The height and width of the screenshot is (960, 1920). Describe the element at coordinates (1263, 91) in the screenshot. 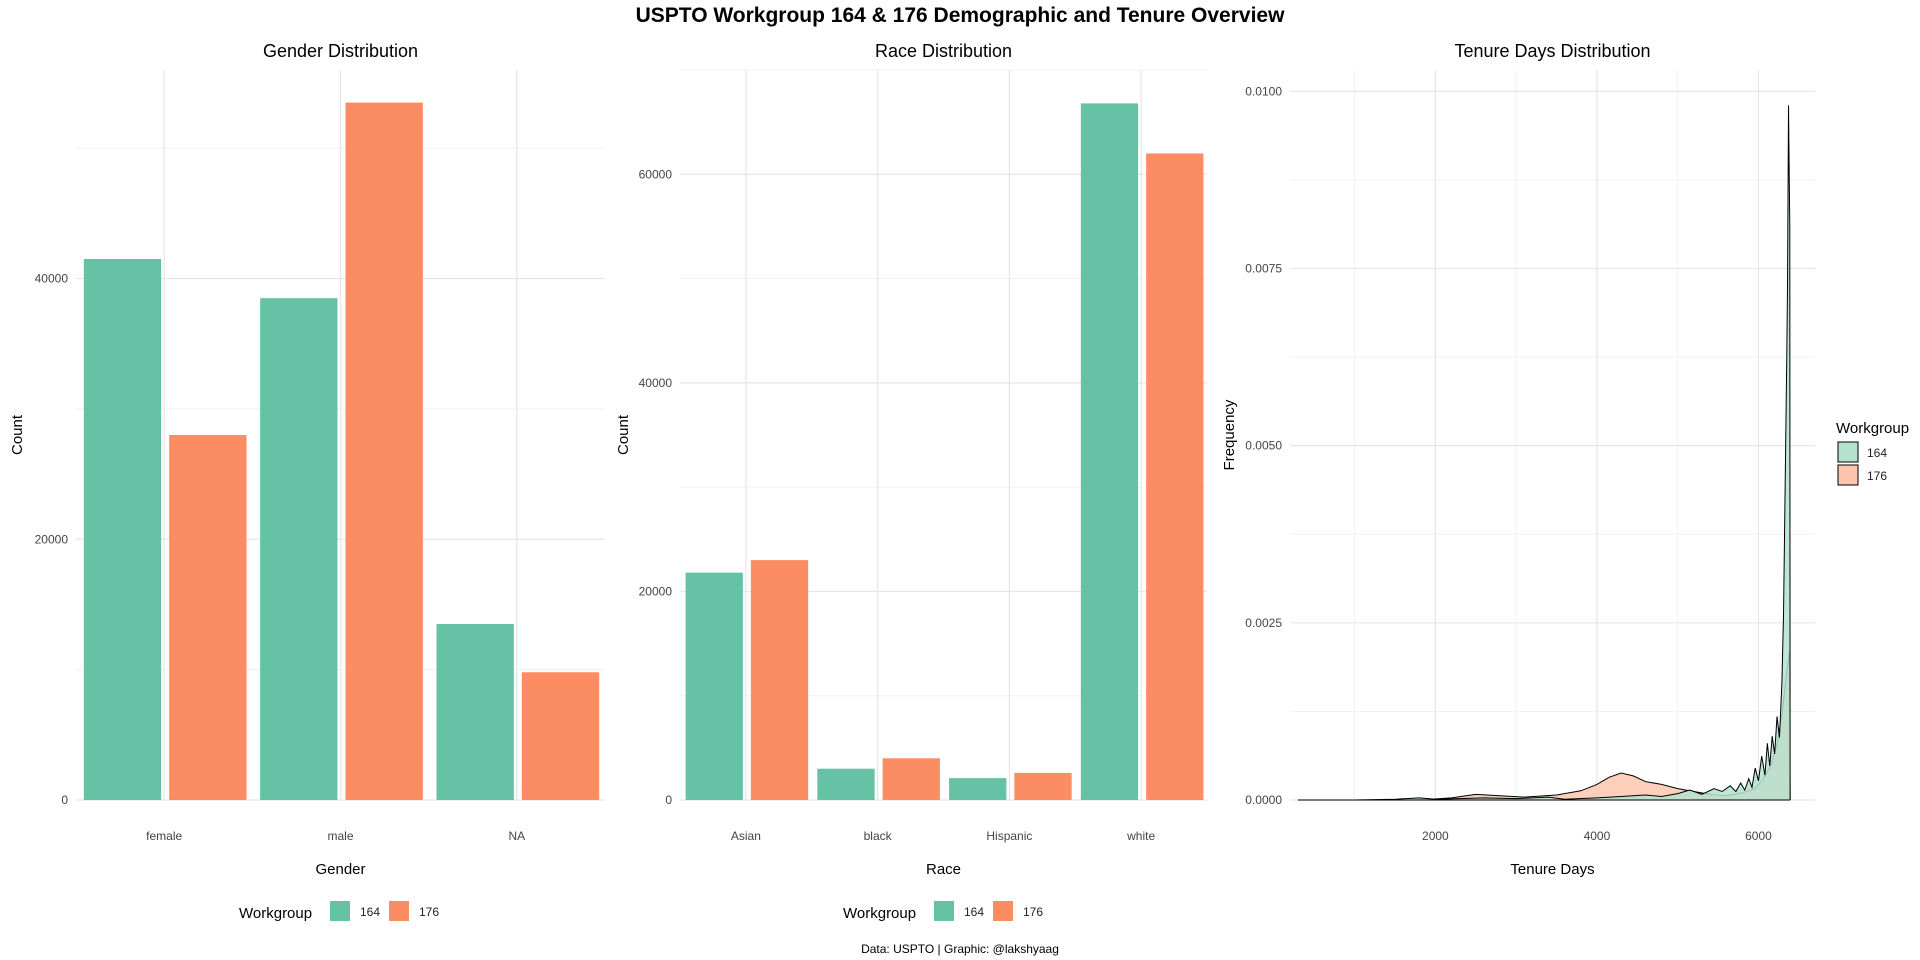

I see `y-tick-label: 0.0100` at that location.